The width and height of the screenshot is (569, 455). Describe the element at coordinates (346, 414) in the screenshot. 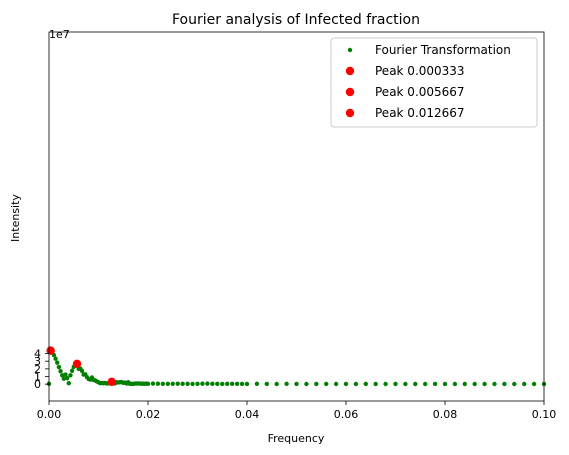

I see `x-tick-label: 0.06` at that location.